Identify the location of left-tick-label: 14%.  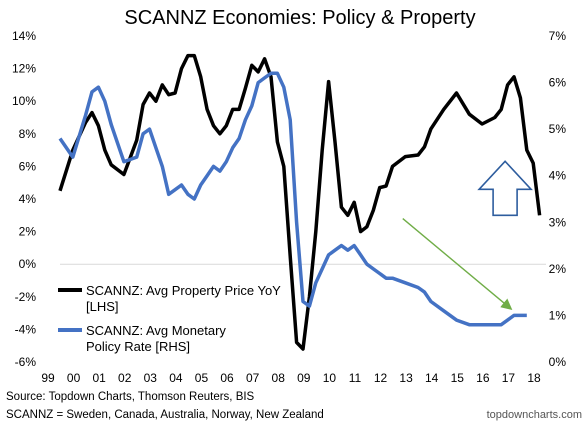
(24, 36).